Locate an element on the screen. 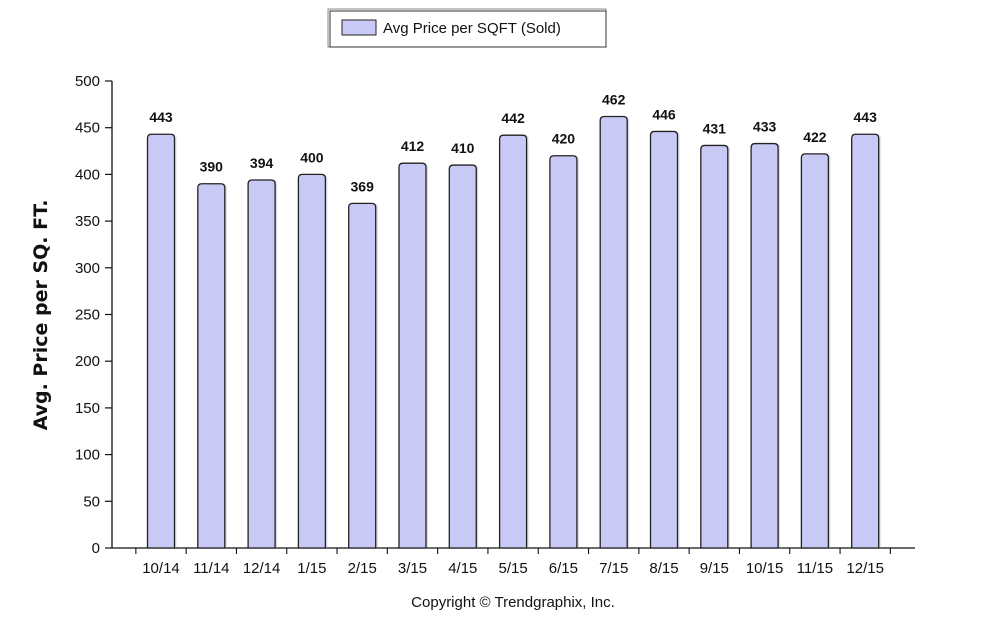 This screenshot has height=632, width=996. x-tick-label: 4/15 is located at coordinates (462, 568).